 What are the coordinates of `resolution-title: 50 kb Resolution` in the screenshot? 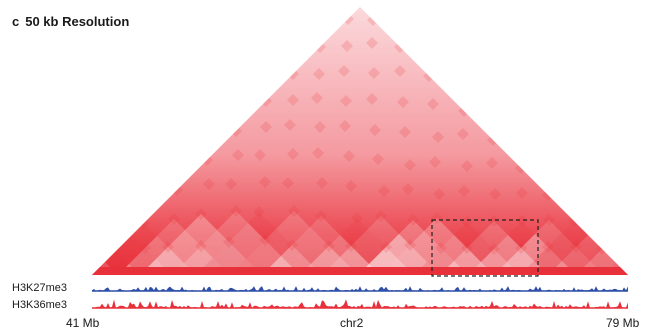 It's located at (77, 21).